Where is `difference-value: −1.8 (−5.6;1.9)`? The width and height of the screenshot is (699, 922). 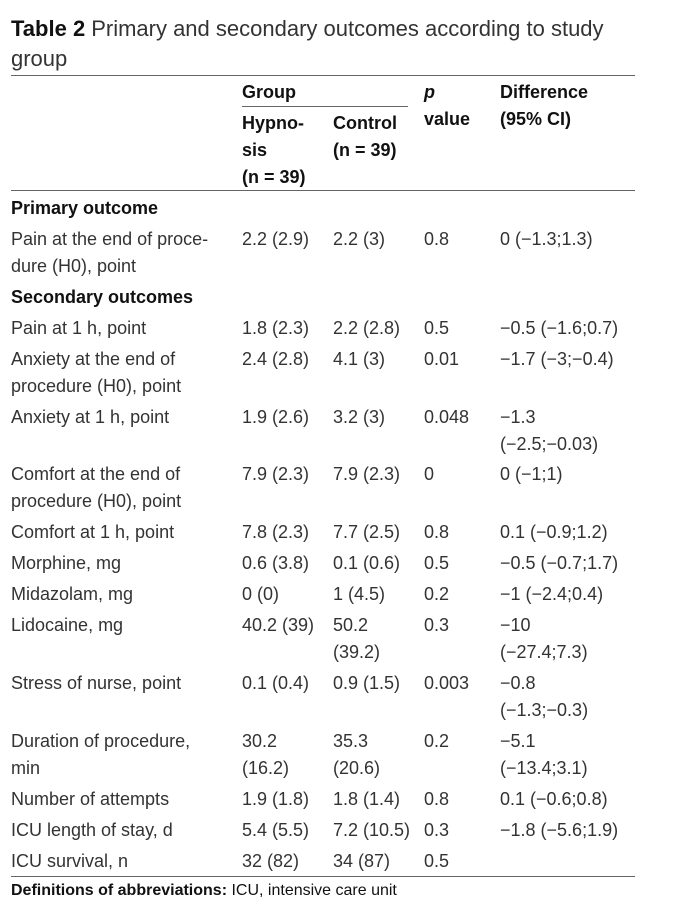 difference-value: −1.8 (−5.6;1.9) is located at coordinates (559, 830).